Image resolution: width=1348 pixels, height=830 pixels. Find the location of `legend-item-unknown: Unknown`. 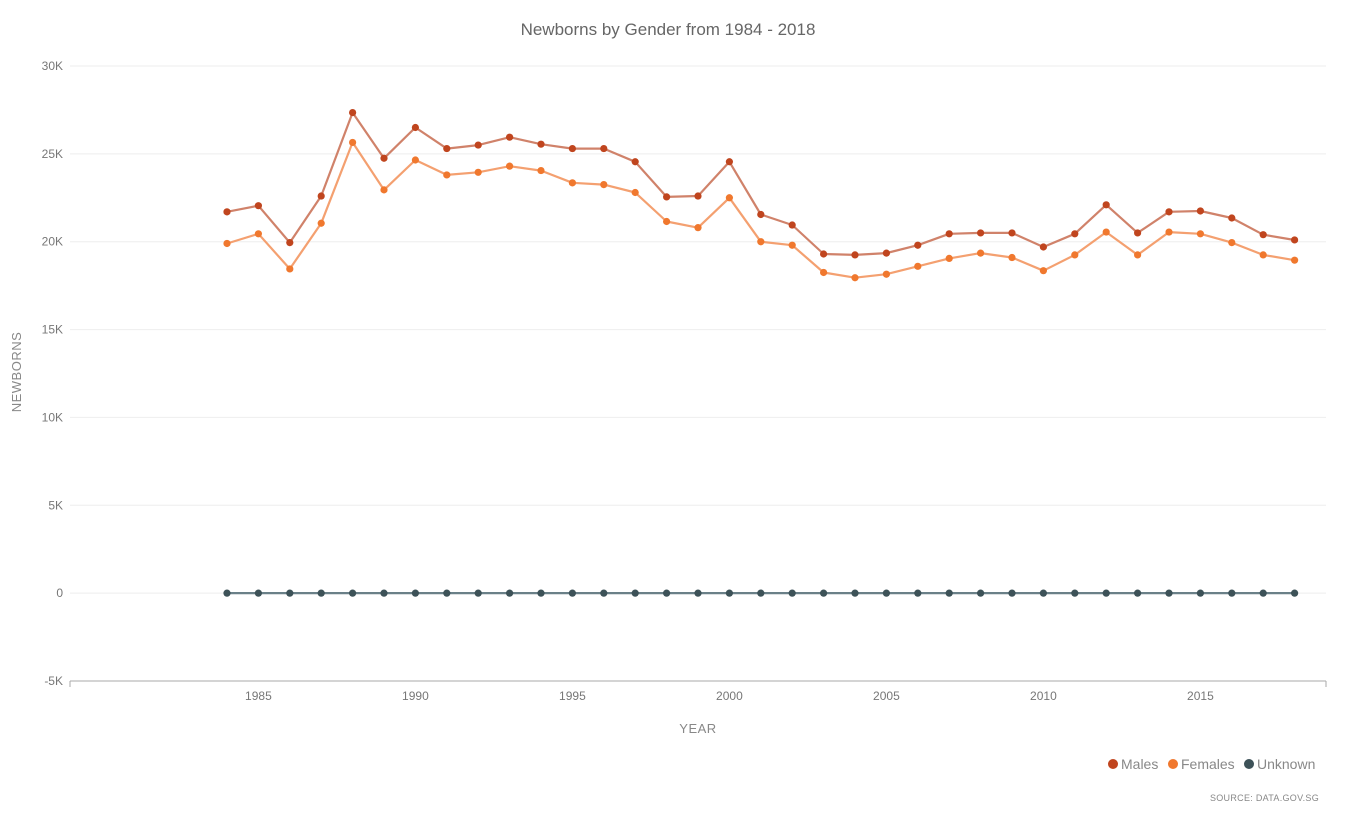

legend-item-unknown: Unknown is located at coordinates (1279, 764).